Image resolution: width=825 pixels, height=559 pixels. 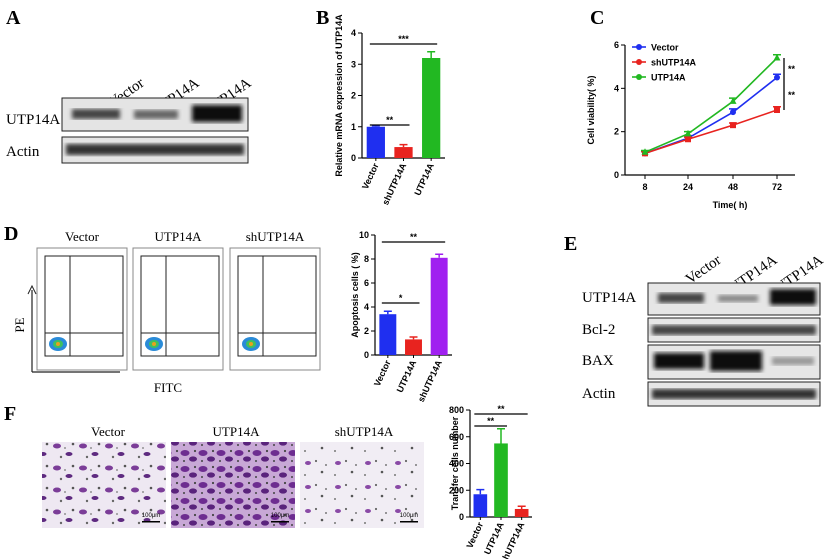 I want to click on annotation: *, so click(x=401, y=298).